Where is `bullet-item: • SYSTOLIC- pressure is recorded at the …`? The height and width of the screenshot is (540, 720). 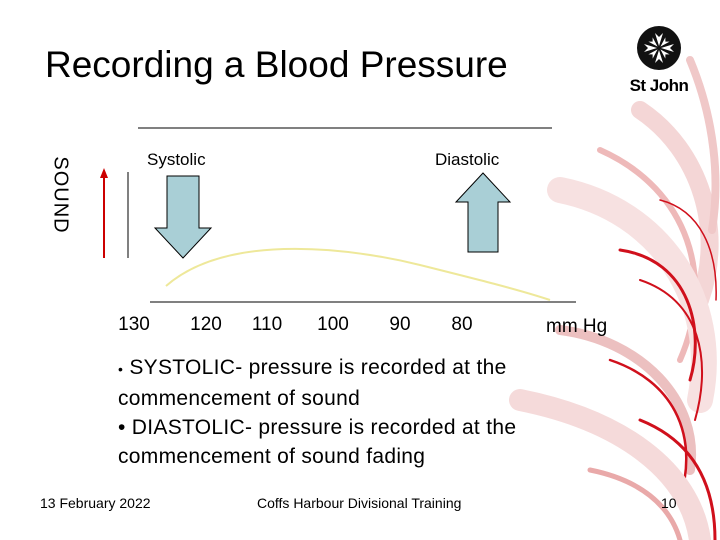 bullet-item: • SYSTOLIC- pressure is recorded at the … is located at coordinates (378, 383).